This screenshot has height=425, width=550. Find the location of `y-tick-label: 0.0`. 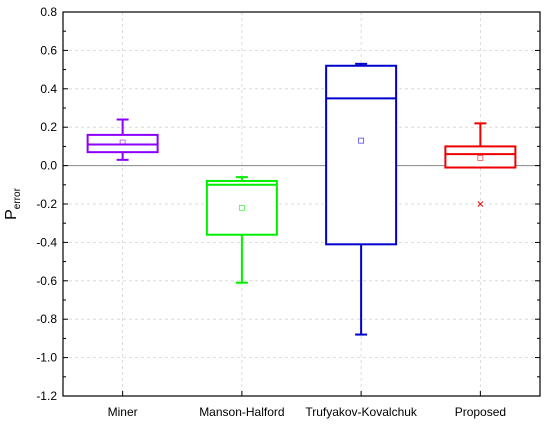

y-tick-label: 0.0 is located at coordinates (48, 166).